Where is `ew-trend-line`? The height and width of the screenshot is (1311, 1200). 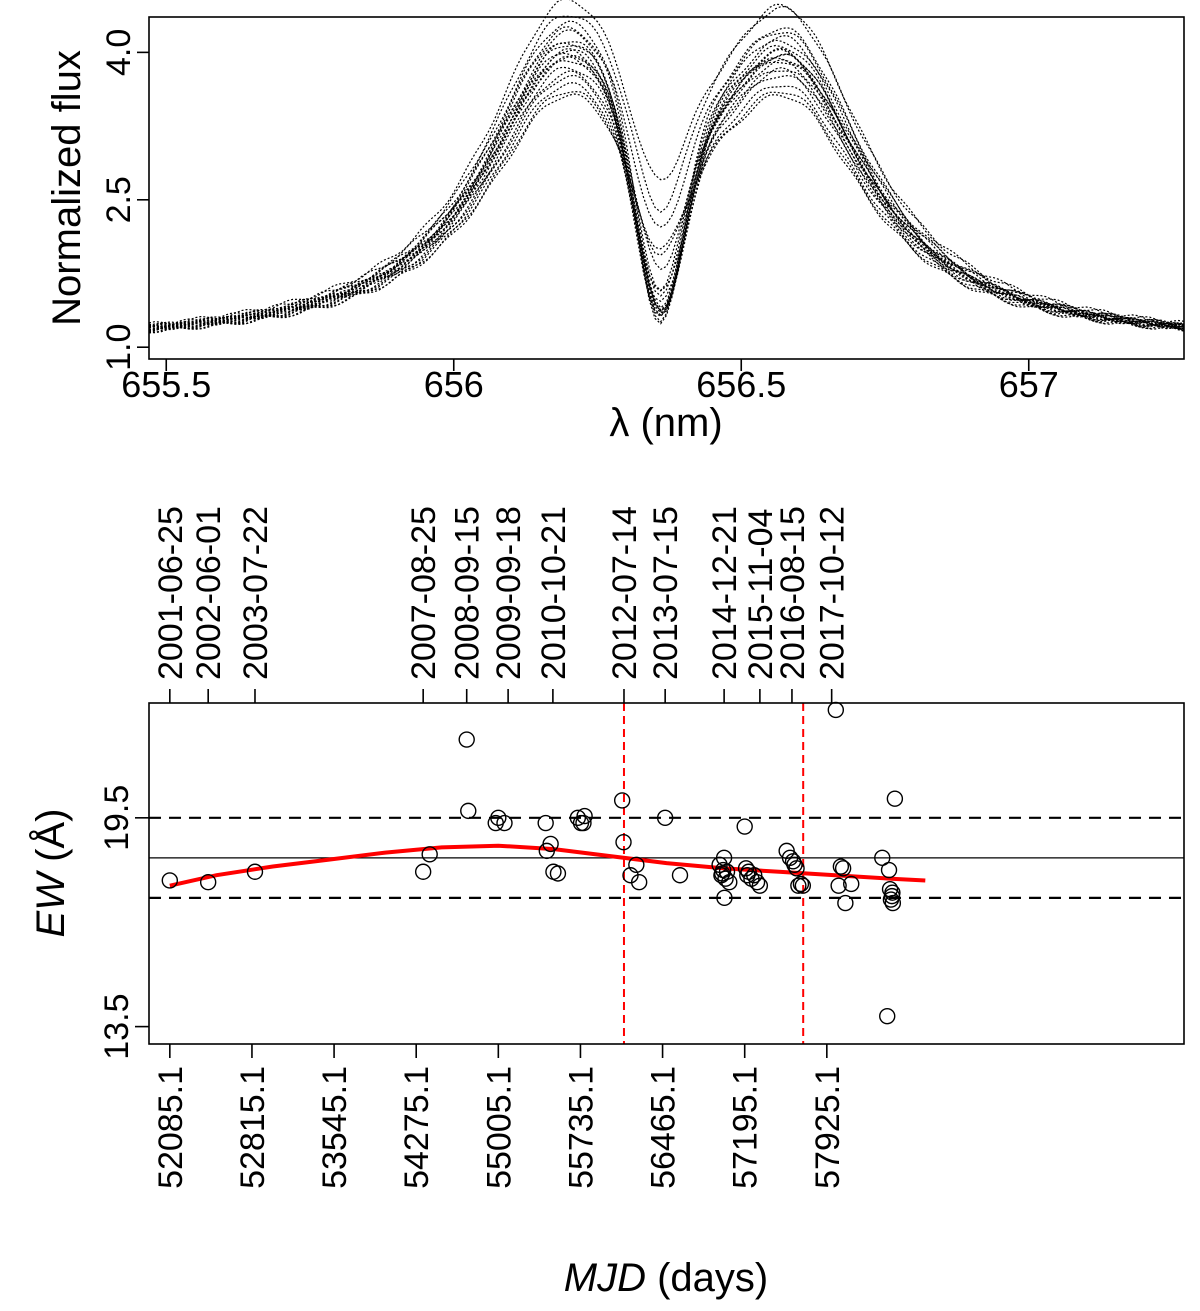
ew-trend-line is located at coordinates (547, 865).